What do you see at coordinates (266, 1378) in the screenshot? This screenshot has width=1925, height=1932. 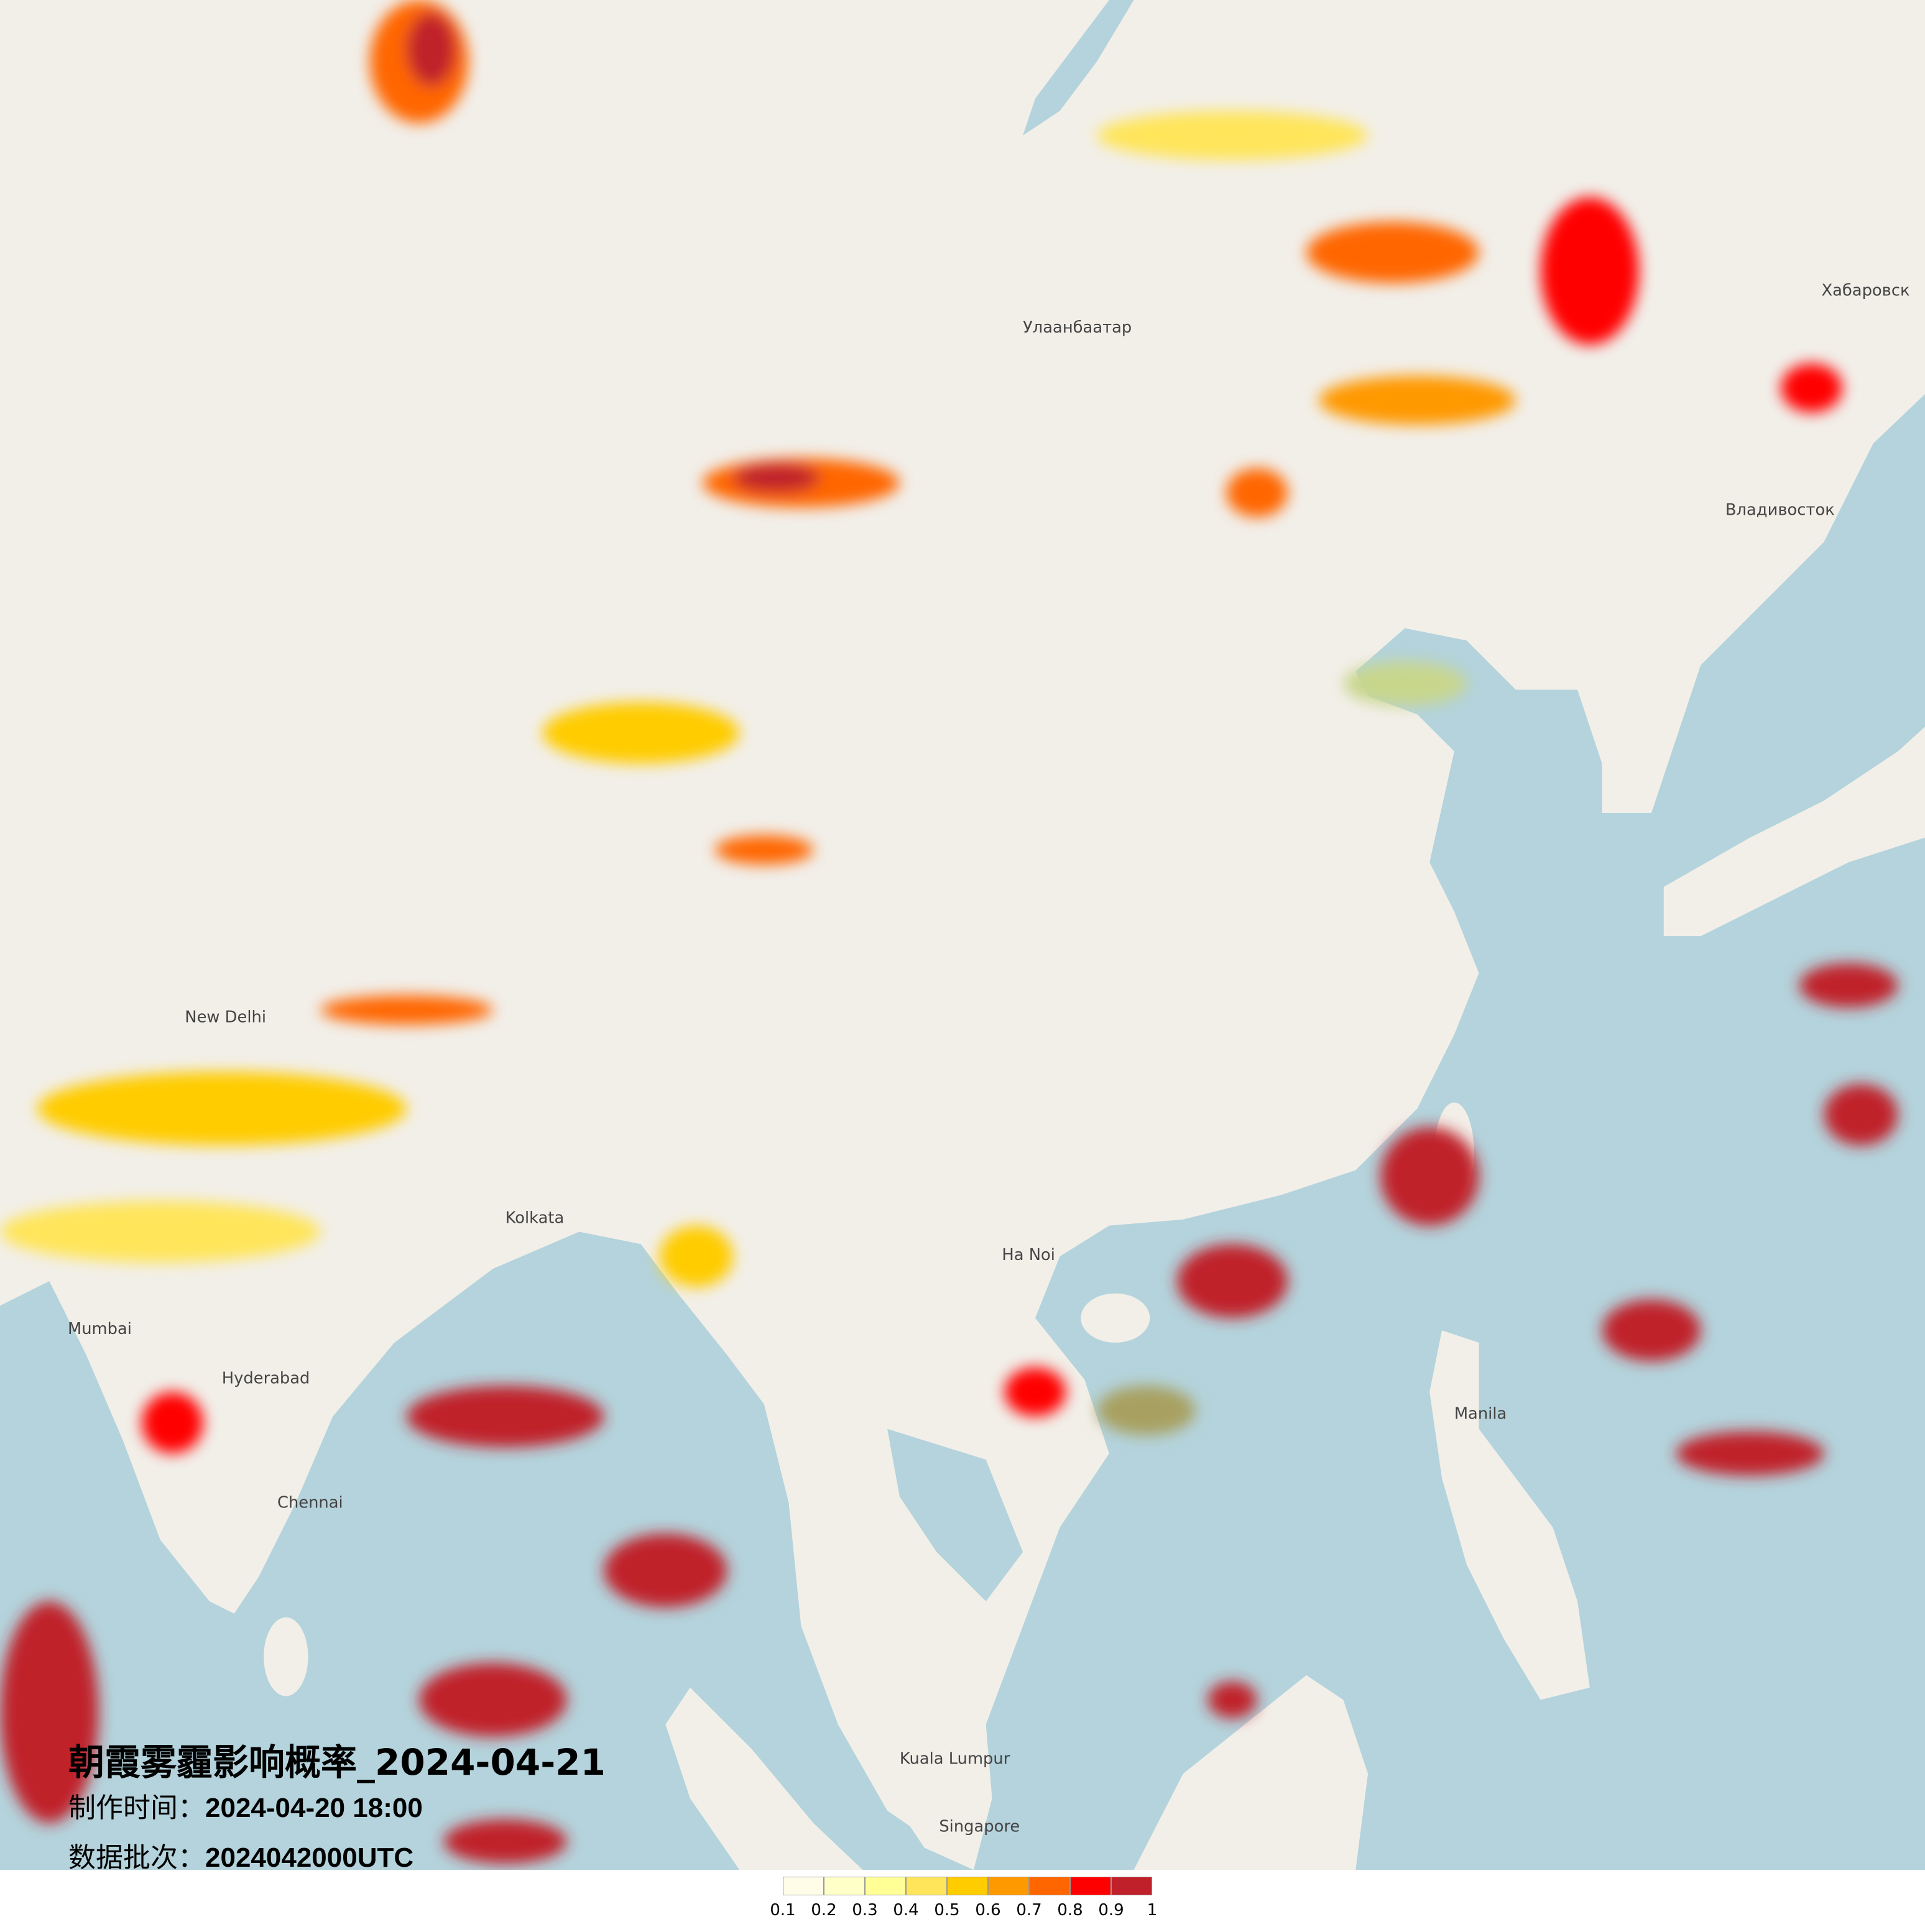 I see `place-label: Hyderabad` at bounding box center [266, 1378].